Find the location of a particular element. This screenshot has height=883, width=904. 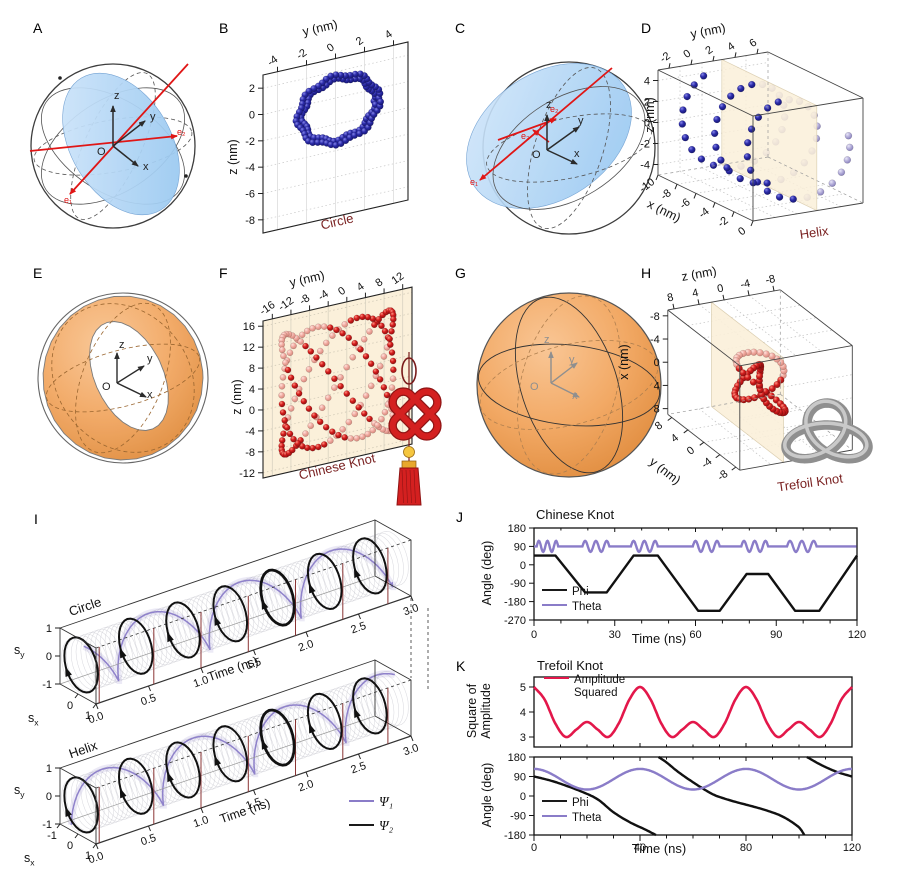

k-top-y-axis-title: Square of Amplitude is located at coordinates (479, 711).